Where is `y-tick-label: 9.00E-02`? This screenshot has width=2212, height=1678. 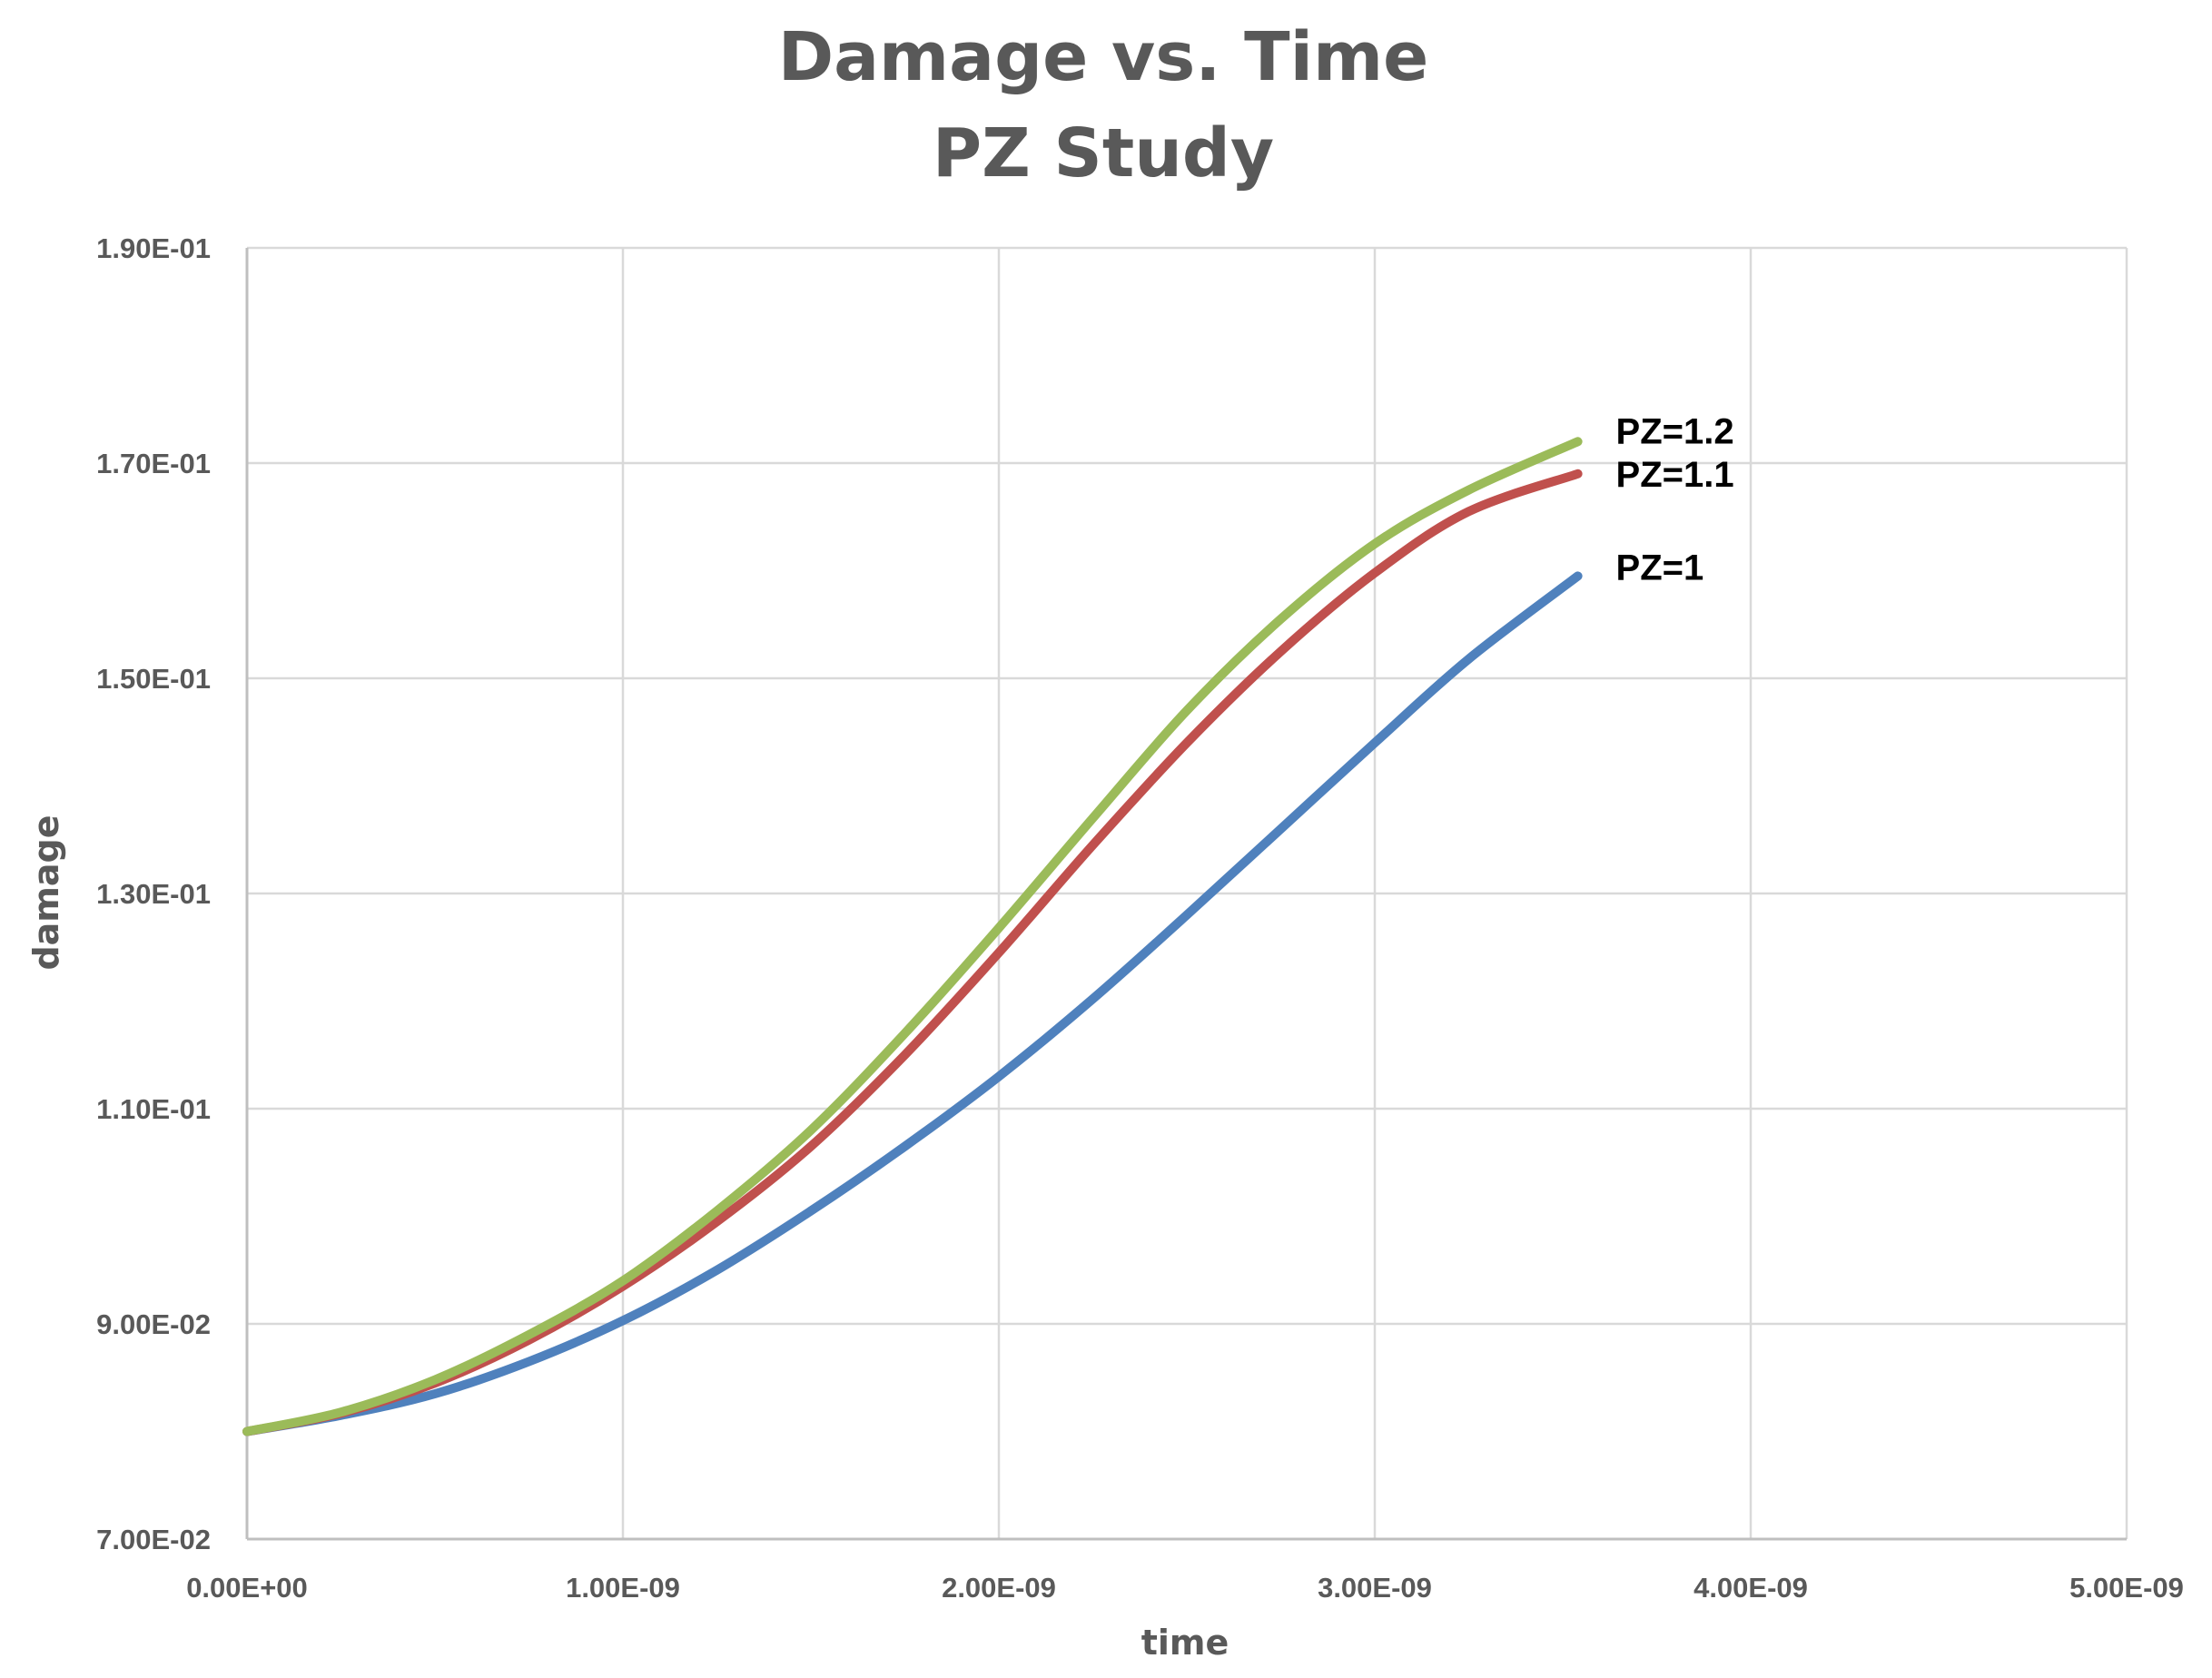
y-tick-label: 9.00E-02 is located at coordinates (153, 1324).